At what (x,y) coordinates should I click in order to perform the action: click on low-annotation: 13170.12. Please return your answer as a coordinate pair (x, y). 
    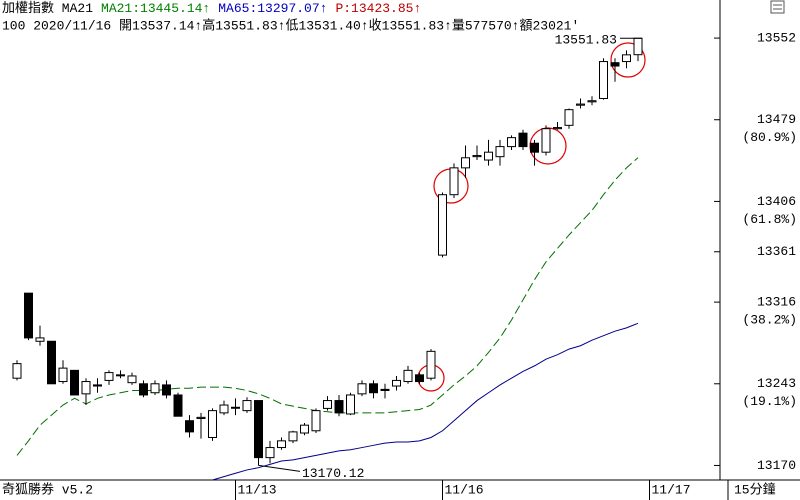
    Looking at the image, I should click on (333, 473).